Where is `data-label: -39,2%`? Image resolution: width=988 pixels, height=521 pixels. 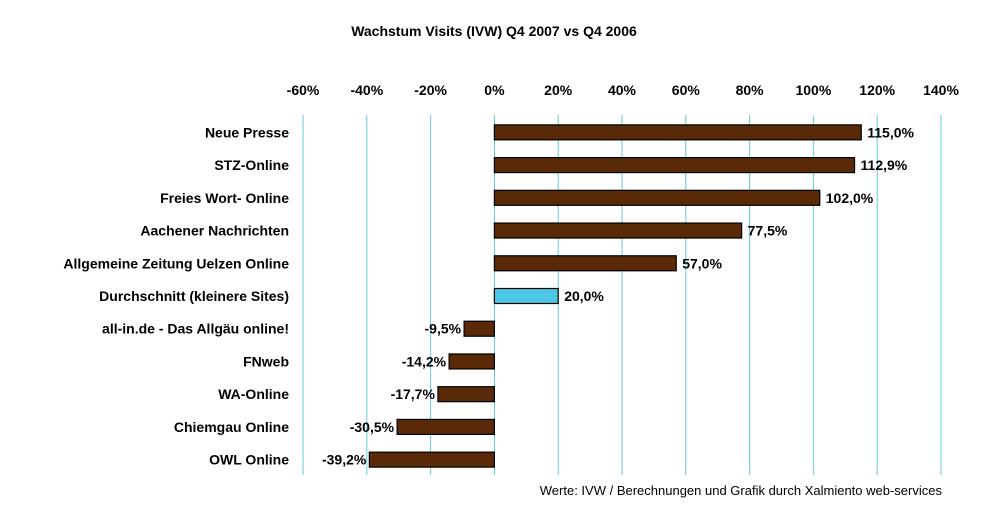
data-label: -39,2% is located at coordinates (344, 460).